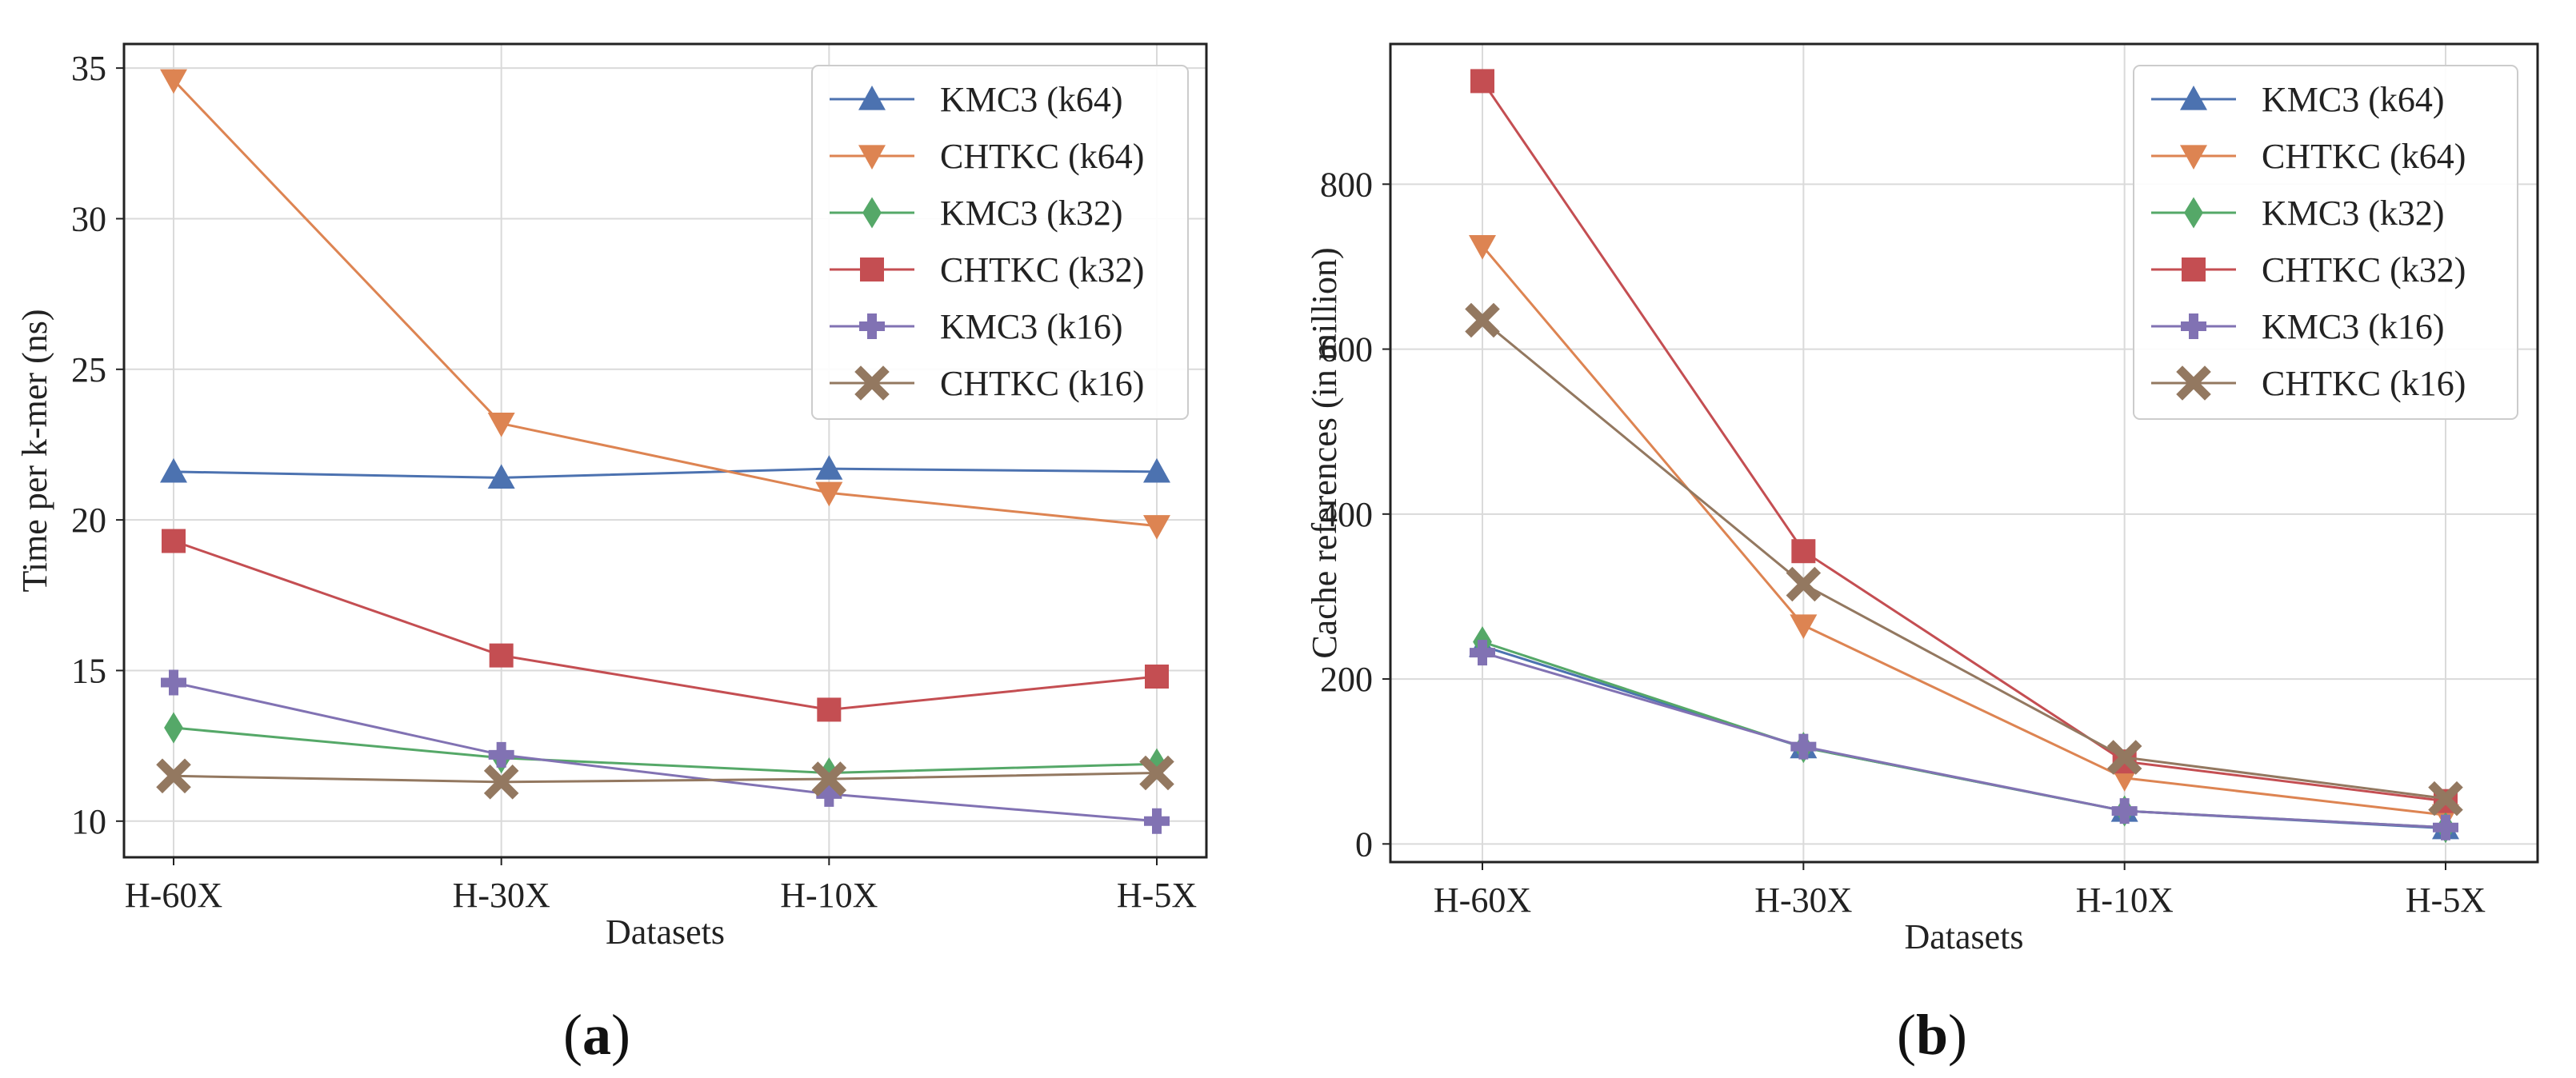 Image resolution: width=2576 pixels, height=1078 pixels. What do you see at coordinates (2325, 243) in the screenshot?
I see `legend-box` at bounding box center [2325, 243].